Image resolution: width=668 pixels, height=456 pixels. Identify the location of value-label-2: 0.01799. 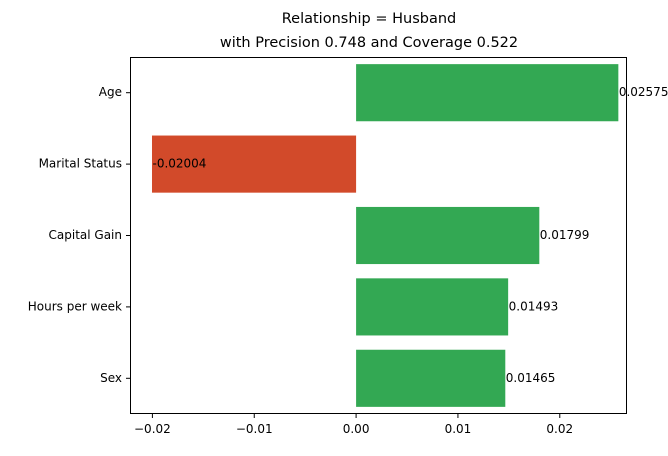
(565, 235).